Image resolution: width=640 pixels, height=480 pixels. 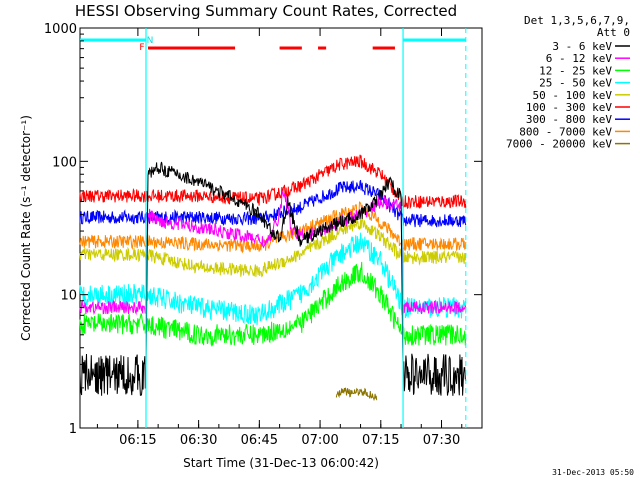 I want to click on x-tick-label-5: 07:30, so click(x=441, y=440).